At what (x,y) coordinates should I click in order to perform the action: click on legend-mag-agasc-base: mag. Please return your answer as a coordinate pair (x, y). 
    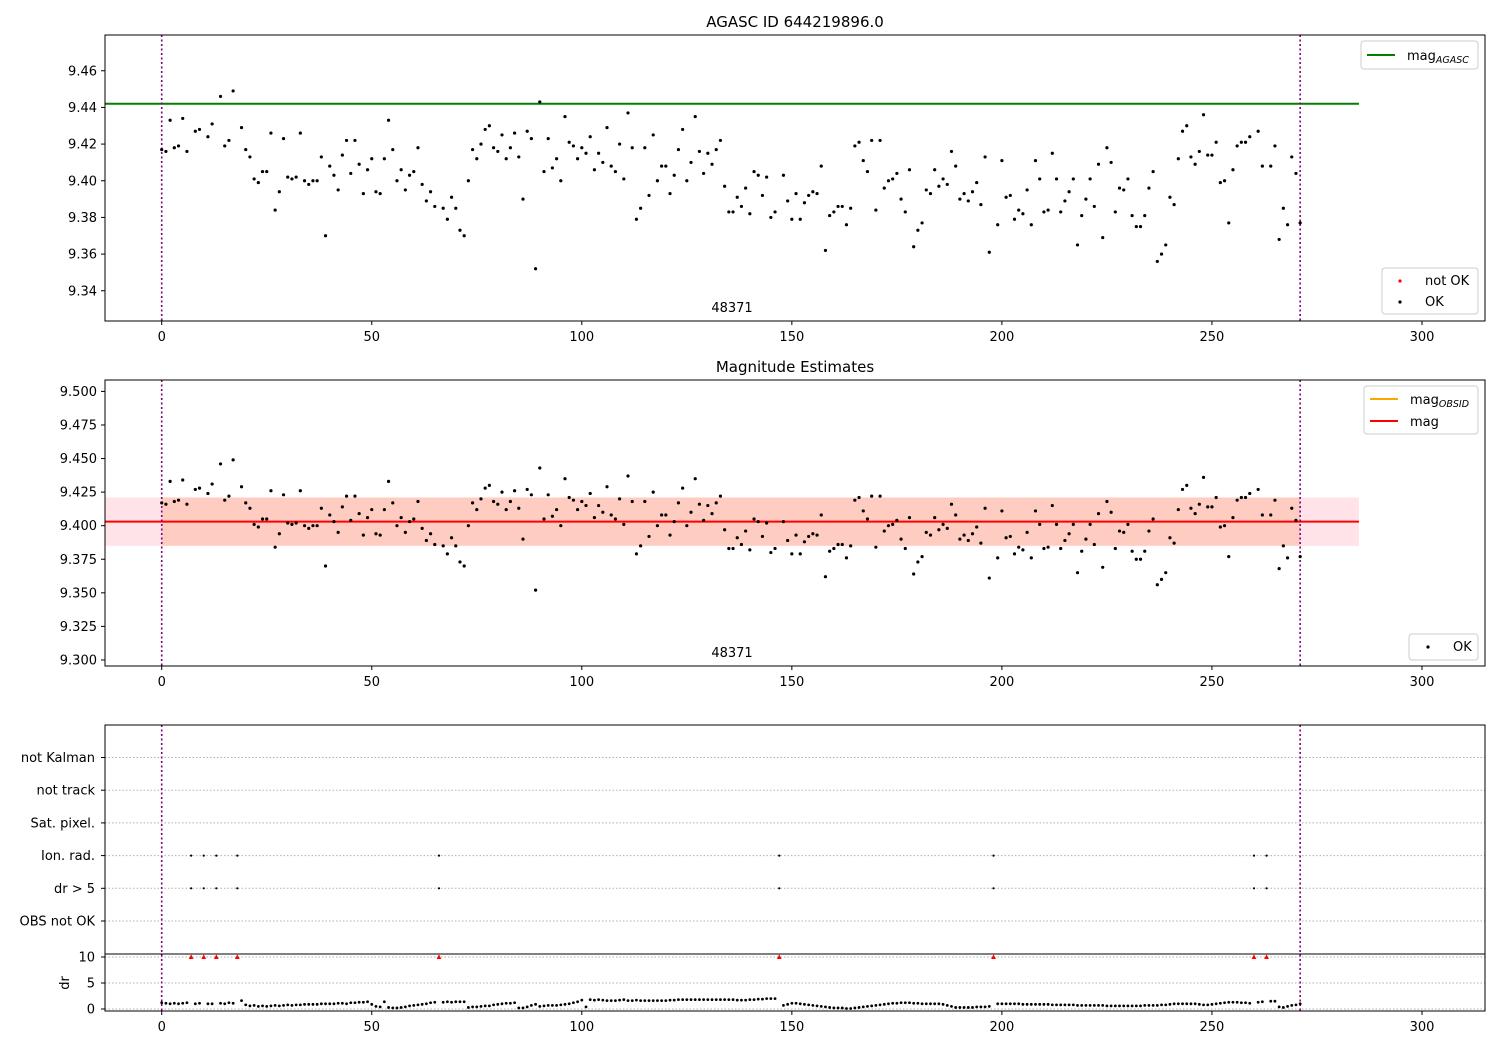
    Looking at the image, I should click on (1421, 56).